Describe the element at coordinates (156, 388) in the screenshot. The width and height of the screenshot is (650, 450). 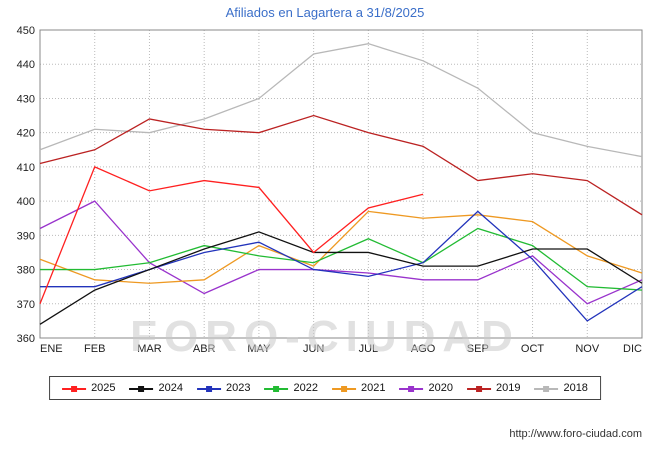
I see `legend-item-2024: 2024` at that location.